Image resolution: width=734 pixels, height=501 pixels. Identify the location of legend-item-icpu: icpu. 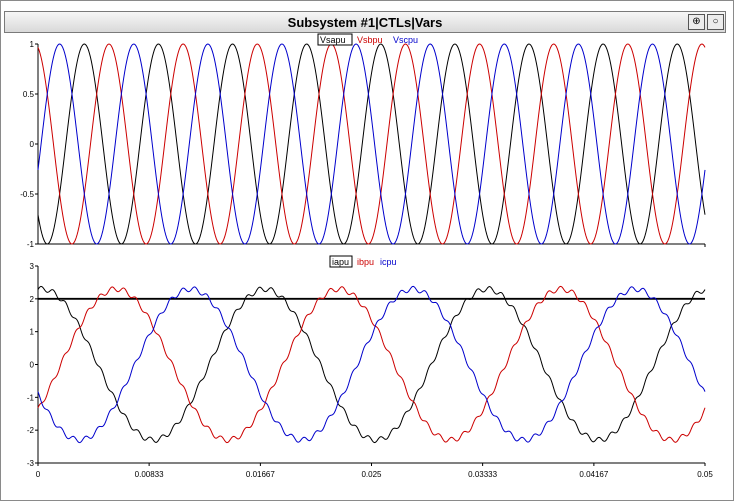
(388, 262).